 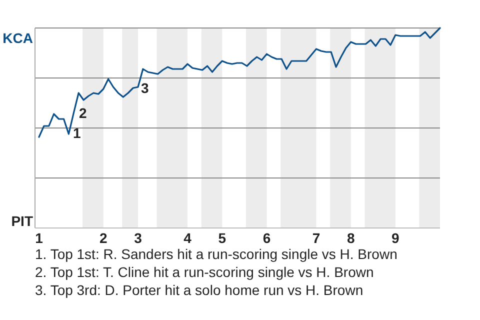 What do you see at coordinates (222, 238) in the screenshot?
I see `x-tick-label: 5` at bounding box center [222, 238].